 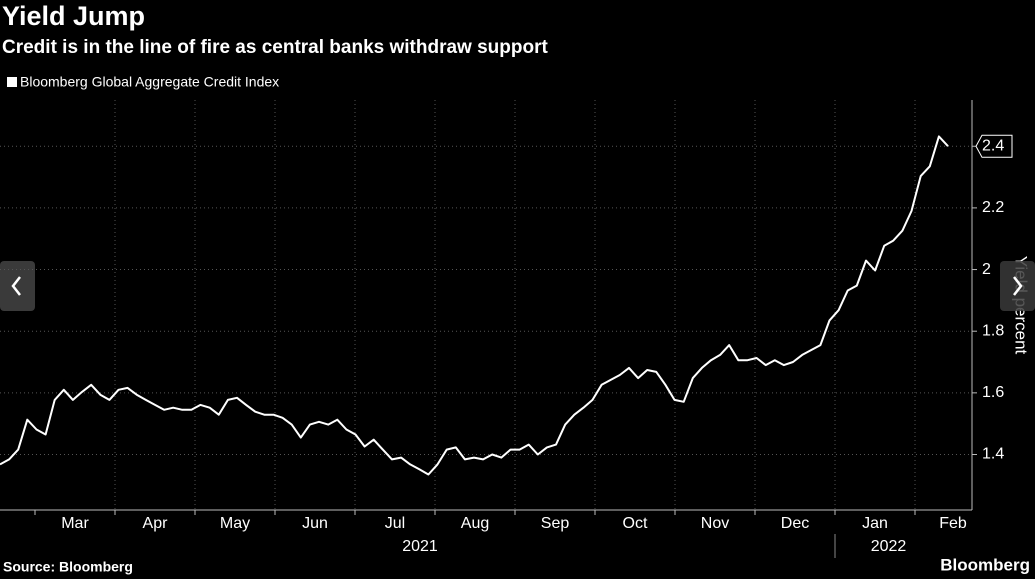 I want to click on prev-icon, so click(x=16, y=286).